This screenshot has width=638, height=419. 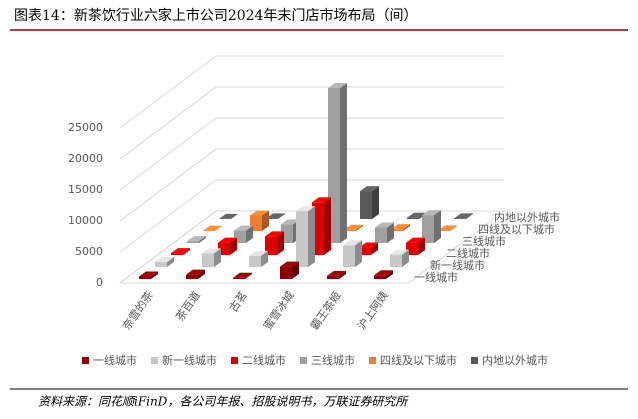 What do you see at coordinates (89, 251) in the screenshot?
I see `y-tick-label: 5000` at bounding box center [89, 251].